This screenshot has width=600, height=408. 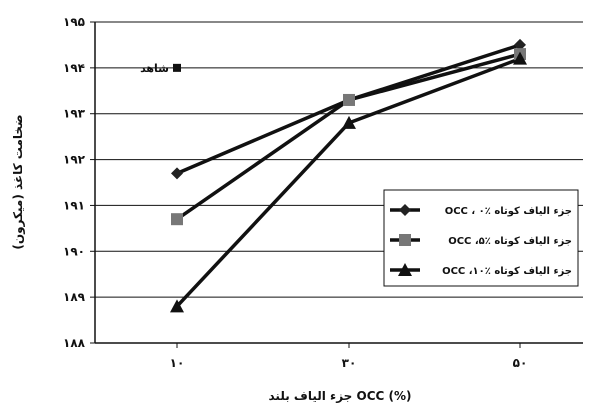 What do you see at coordinates (74, 68) in the screenshot?
I see `y-tick-label-6: ۱۹۴` at bounding box center [74, 68].